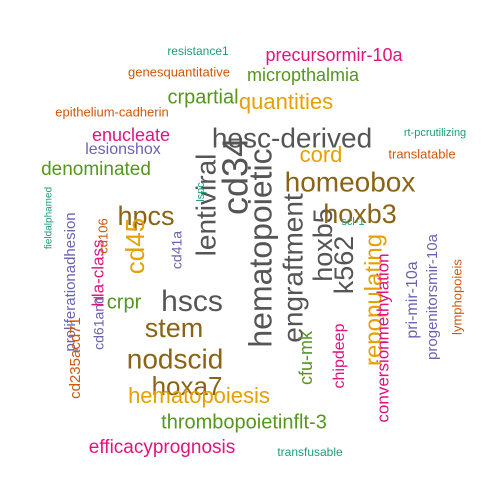 This screenshot has width=500, height=500. What do you see at coordinates (131, 135) in the screenshot?
I see `word-enucleate: enucleate` at bounding box center [131, 135].